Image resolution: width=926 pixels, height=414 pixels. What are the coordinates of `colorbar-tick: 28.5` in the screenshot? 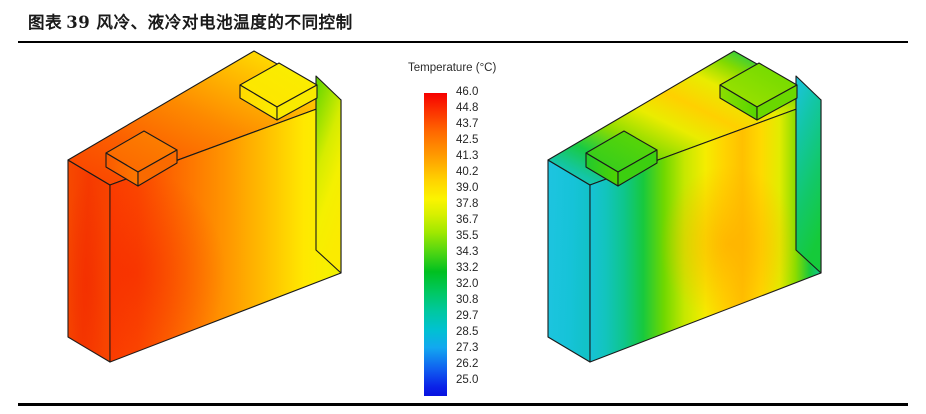 It's located at (467, 332).